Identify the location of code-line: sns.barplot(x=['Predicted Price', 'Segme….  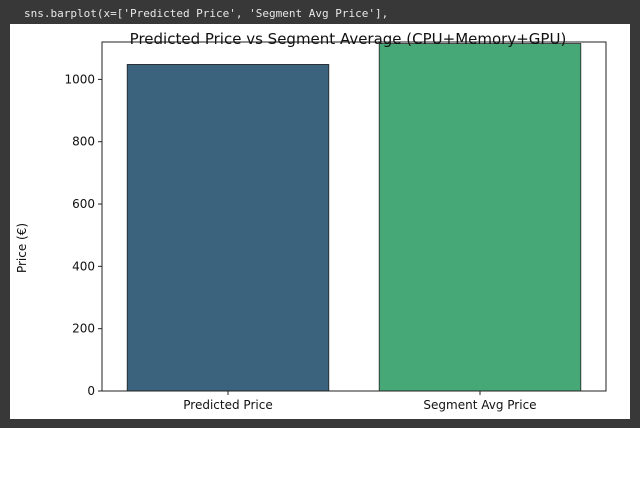
(206, 13).